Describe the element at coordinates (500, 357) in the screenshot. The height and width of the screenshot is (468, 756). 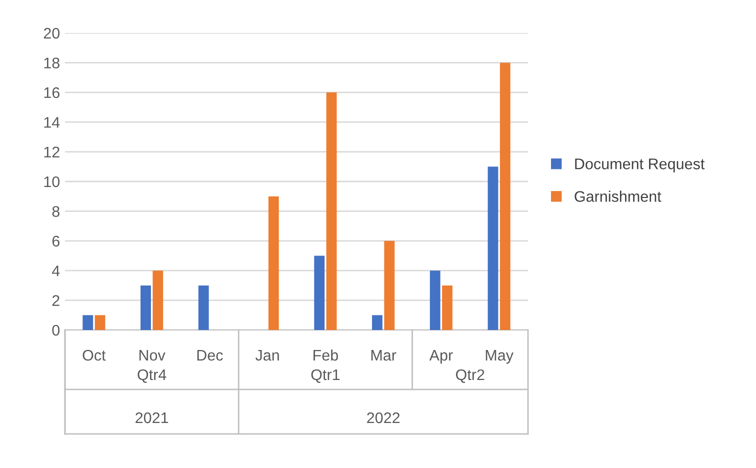
I see `x-tick-label: May` at that location.